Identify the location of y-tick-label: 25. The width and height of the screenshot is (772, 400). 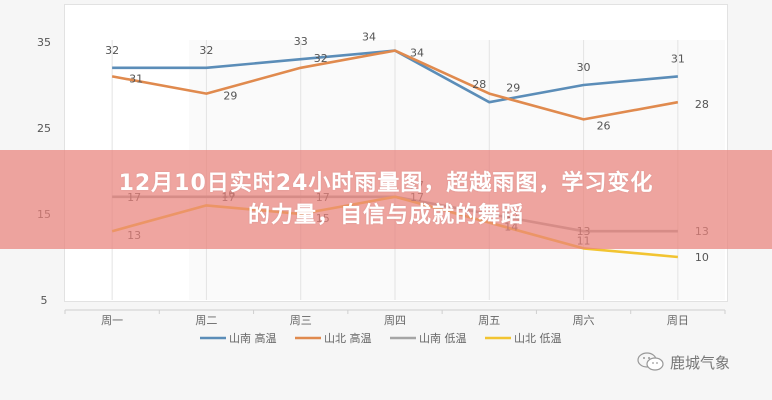
(44, 128).